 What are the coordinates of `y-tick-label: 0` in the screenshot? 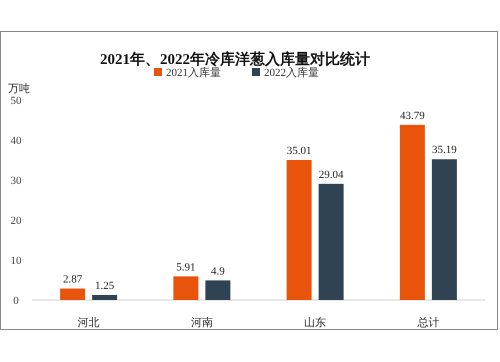 It's located at (16, 301).